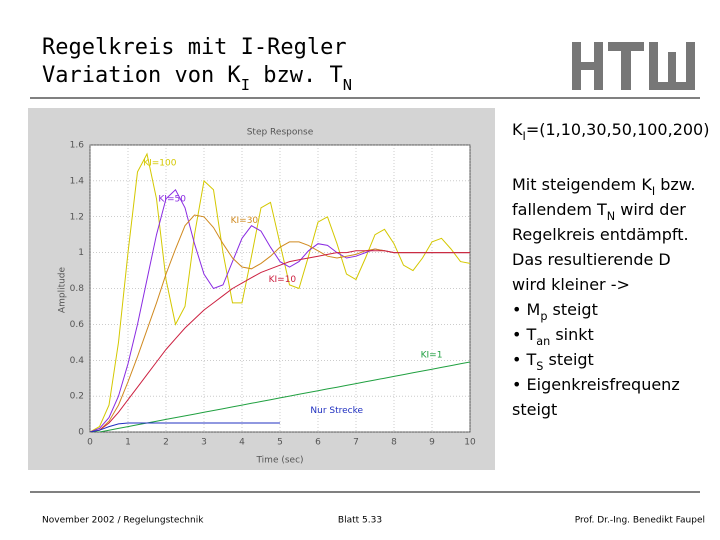 The image size is (720, 540). I want to click on x-tick-label: 8, so click(394, 443).